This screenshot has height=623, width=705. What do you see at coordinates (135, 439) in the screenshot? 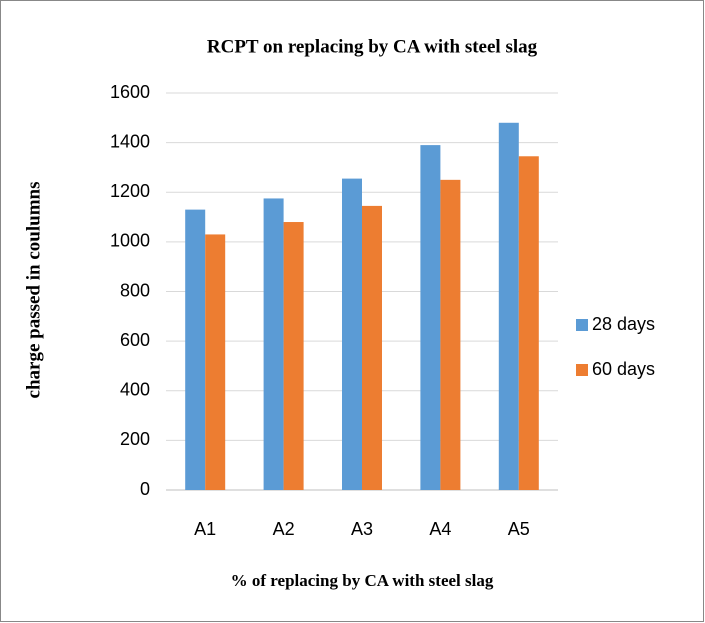
I see `y-tick-label: 200` at bounding box center [135, 439].